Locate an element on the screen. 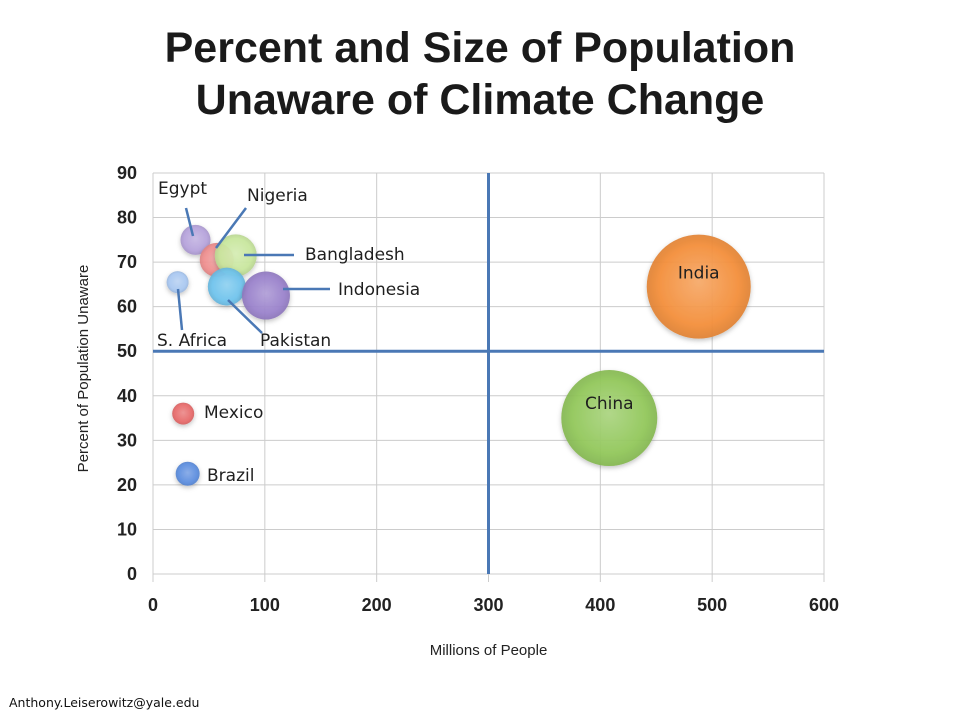 This screenshot has width=960, height=720. author-email: Anthony.Leiserowitz@yale.edu is located at coordinates (104, 702).